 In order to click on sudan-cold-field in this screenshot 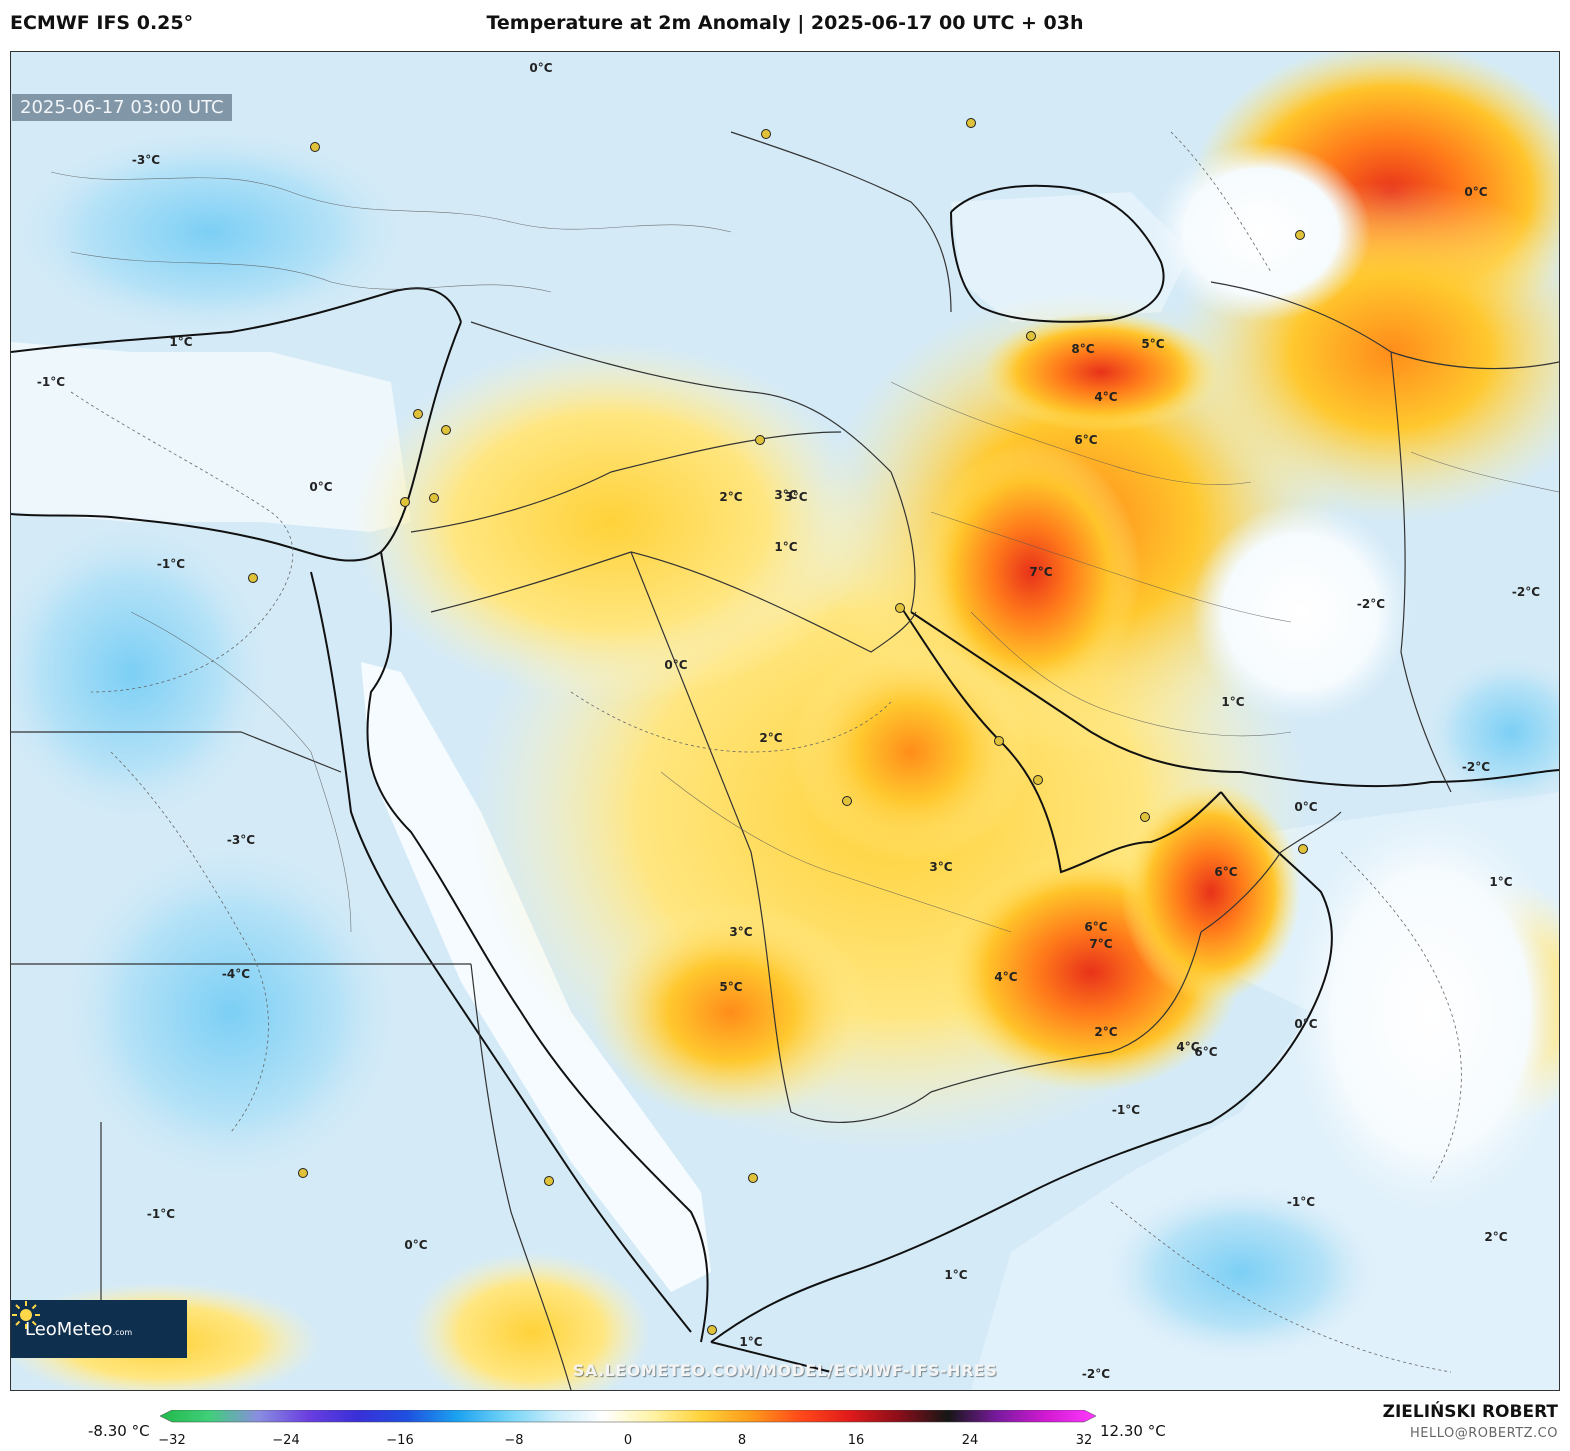, I will do `click(231, 1012)`.